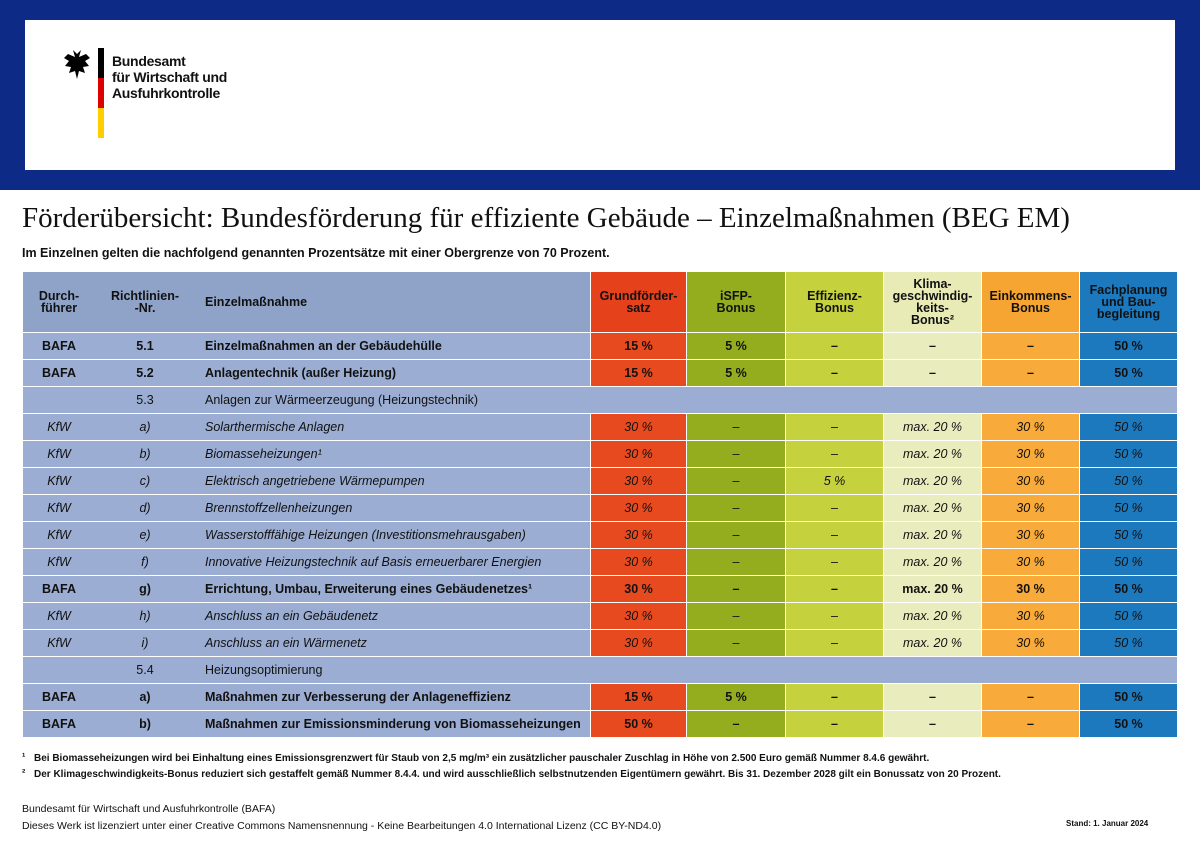  What do you see at coordinates (145, 372) in the screenshot?
I see `row-label: 5.2` at bounding box center [145, 372].